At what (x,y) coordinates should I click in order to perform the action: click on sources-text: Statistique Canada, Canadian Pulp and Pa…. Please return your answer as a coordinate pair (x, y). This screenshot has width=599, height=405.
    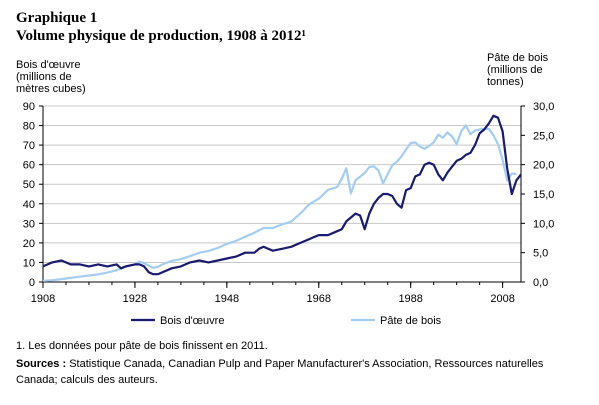
    Looking at the image, I should click on (280, 372).